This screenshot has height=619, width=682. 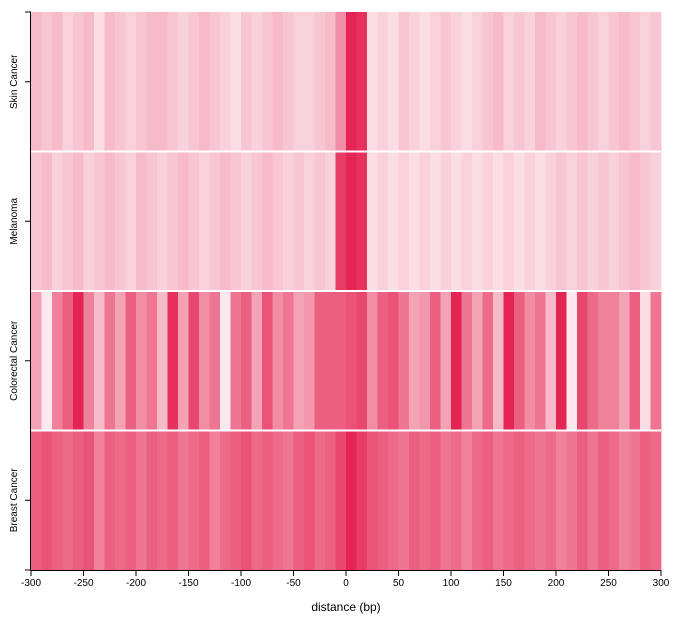 I want to click on x-tick-label: -200, so click(x=136, y=583).